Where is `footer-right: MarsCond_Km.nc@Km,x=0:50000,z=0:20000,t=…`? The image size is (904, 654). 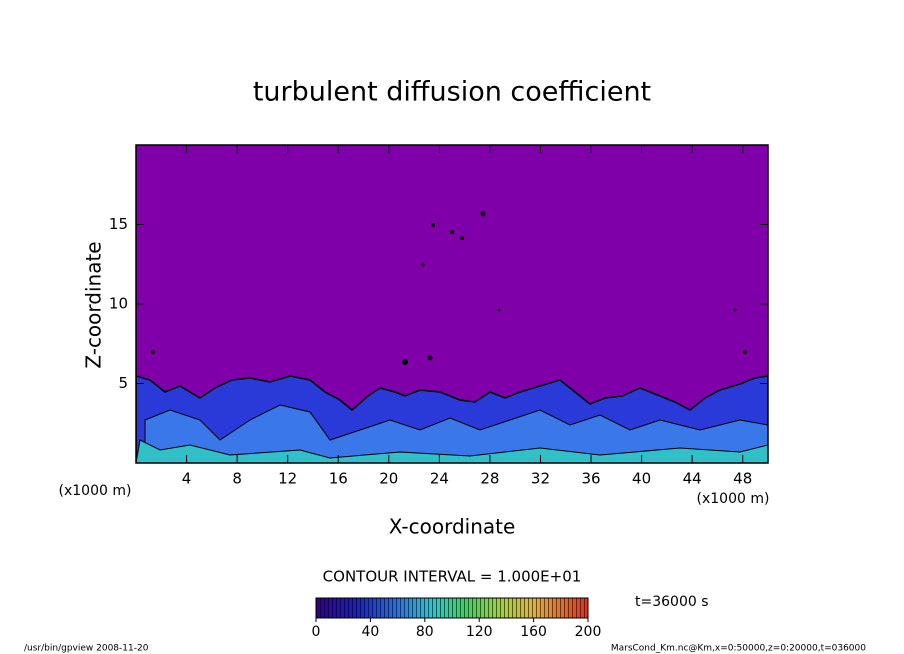 footer-right: MarsCond_Km.nc@Km,x=0:50000,z=0:20000,t=… is located at coordinates (738, 649).